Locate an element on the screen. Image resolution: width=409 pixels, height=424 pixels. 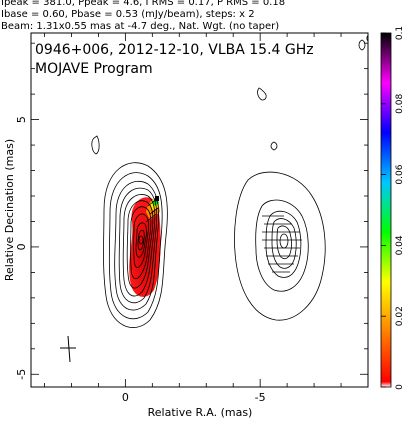
colorbar-tick-label: 0.04 is located at coordinates (400, 245).